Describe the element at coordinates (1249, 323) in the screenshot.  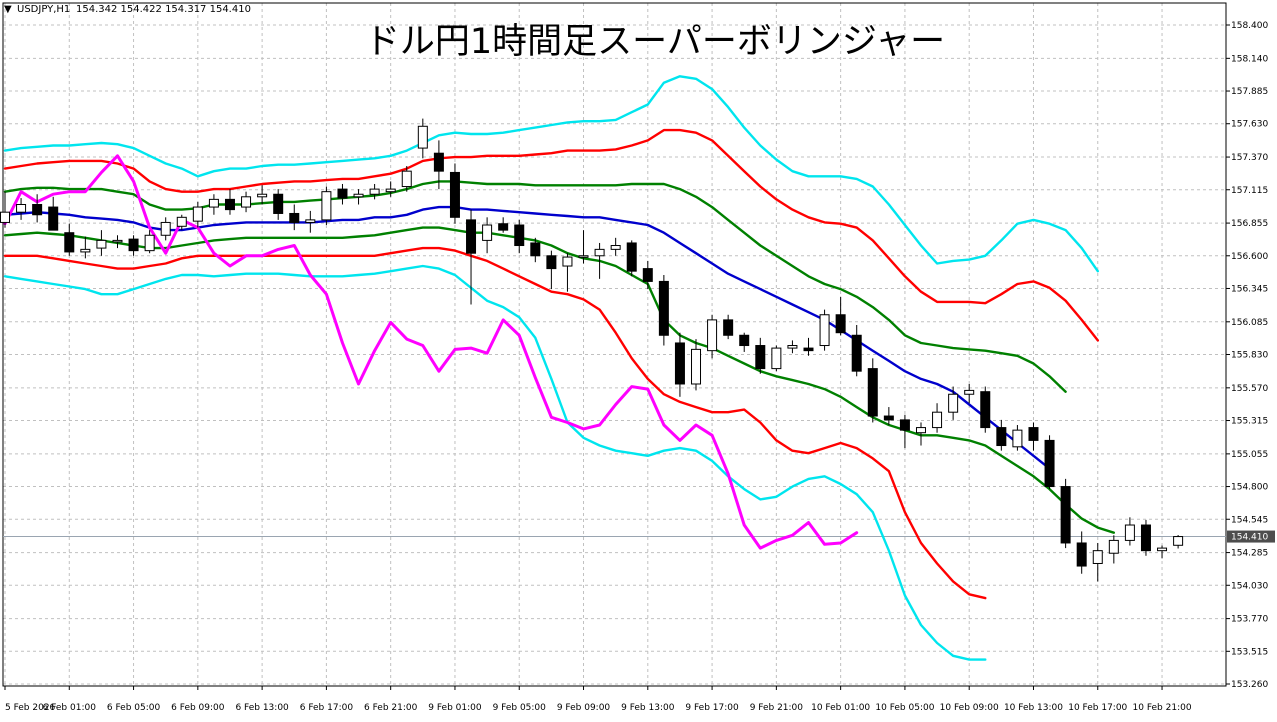
I see `y-tick-label: 156.085` at that location.